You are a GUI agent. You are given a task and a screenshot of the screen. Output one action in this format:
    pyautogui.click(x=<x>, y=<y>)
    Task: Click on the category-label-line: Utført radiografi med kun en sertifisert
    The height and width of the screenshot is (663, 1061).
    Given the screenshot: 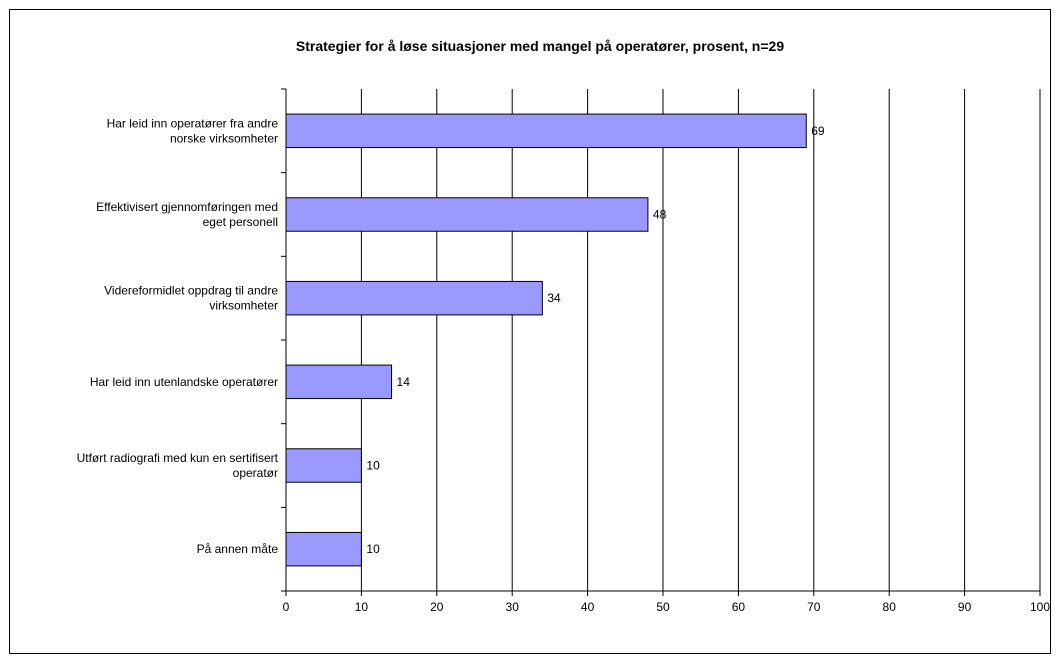 What is the action you would take?
    pyautogui.click(x=178, y=458)
    